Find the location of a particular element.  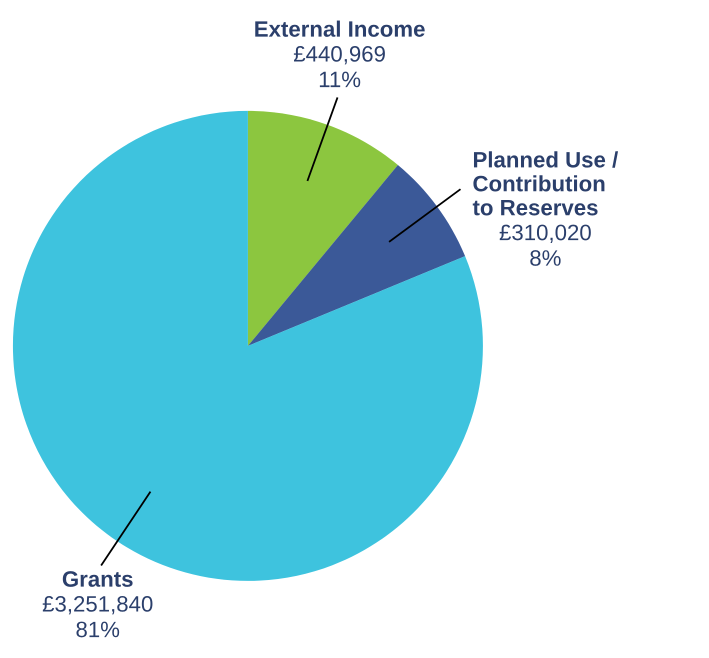

slice-label: Grants is located at coordinates (97, 579).